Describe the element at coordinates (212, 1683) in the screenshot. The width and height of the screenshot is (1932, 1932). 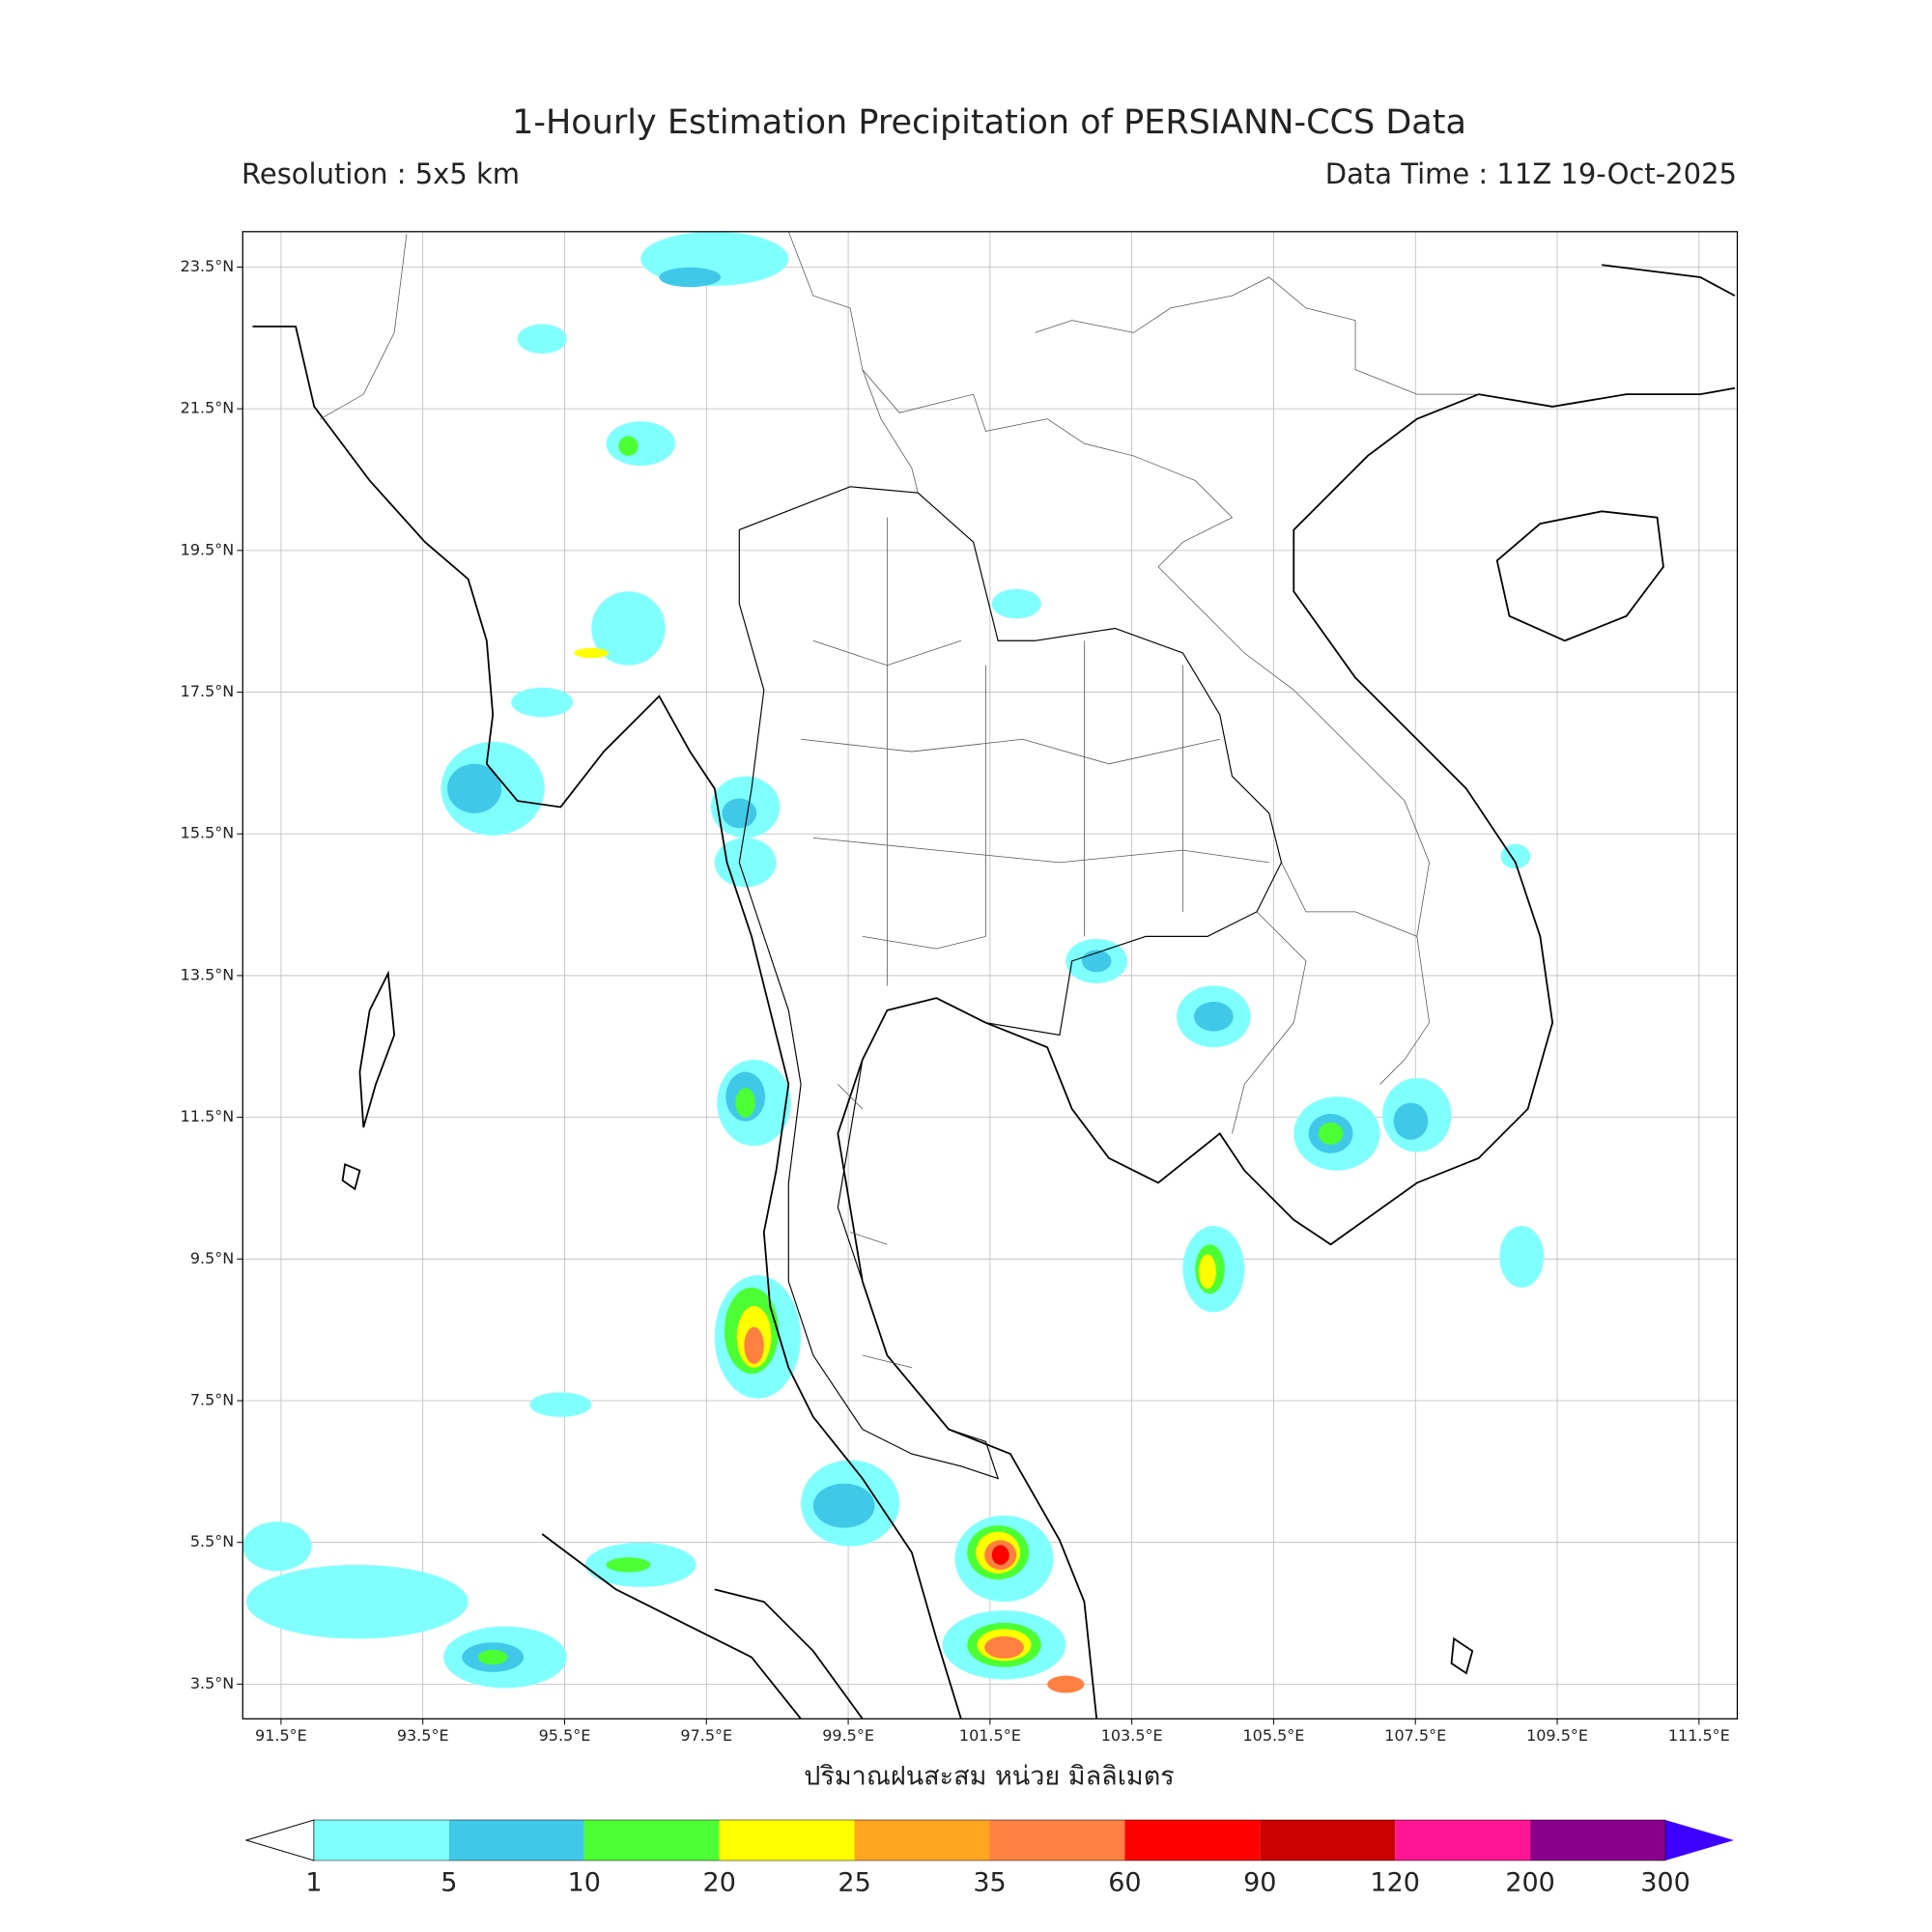
I see `y-tick-label: 3.5°N` at that location.